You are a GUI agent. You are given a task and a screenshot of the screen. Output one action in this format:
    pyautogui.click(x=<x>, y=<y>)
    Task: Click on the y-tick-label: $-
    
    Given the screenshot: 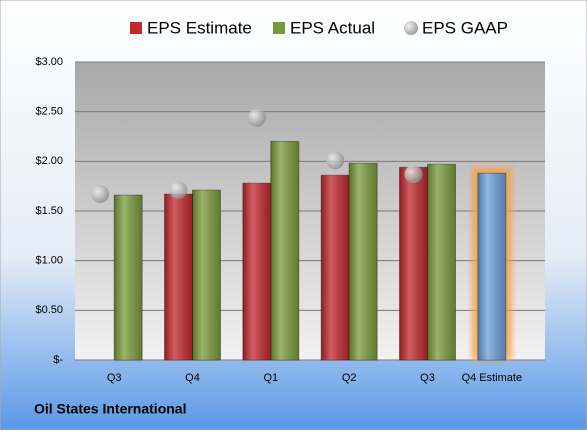 What is the action you would take?
    pyautogui.click(x=58, y=360)
    